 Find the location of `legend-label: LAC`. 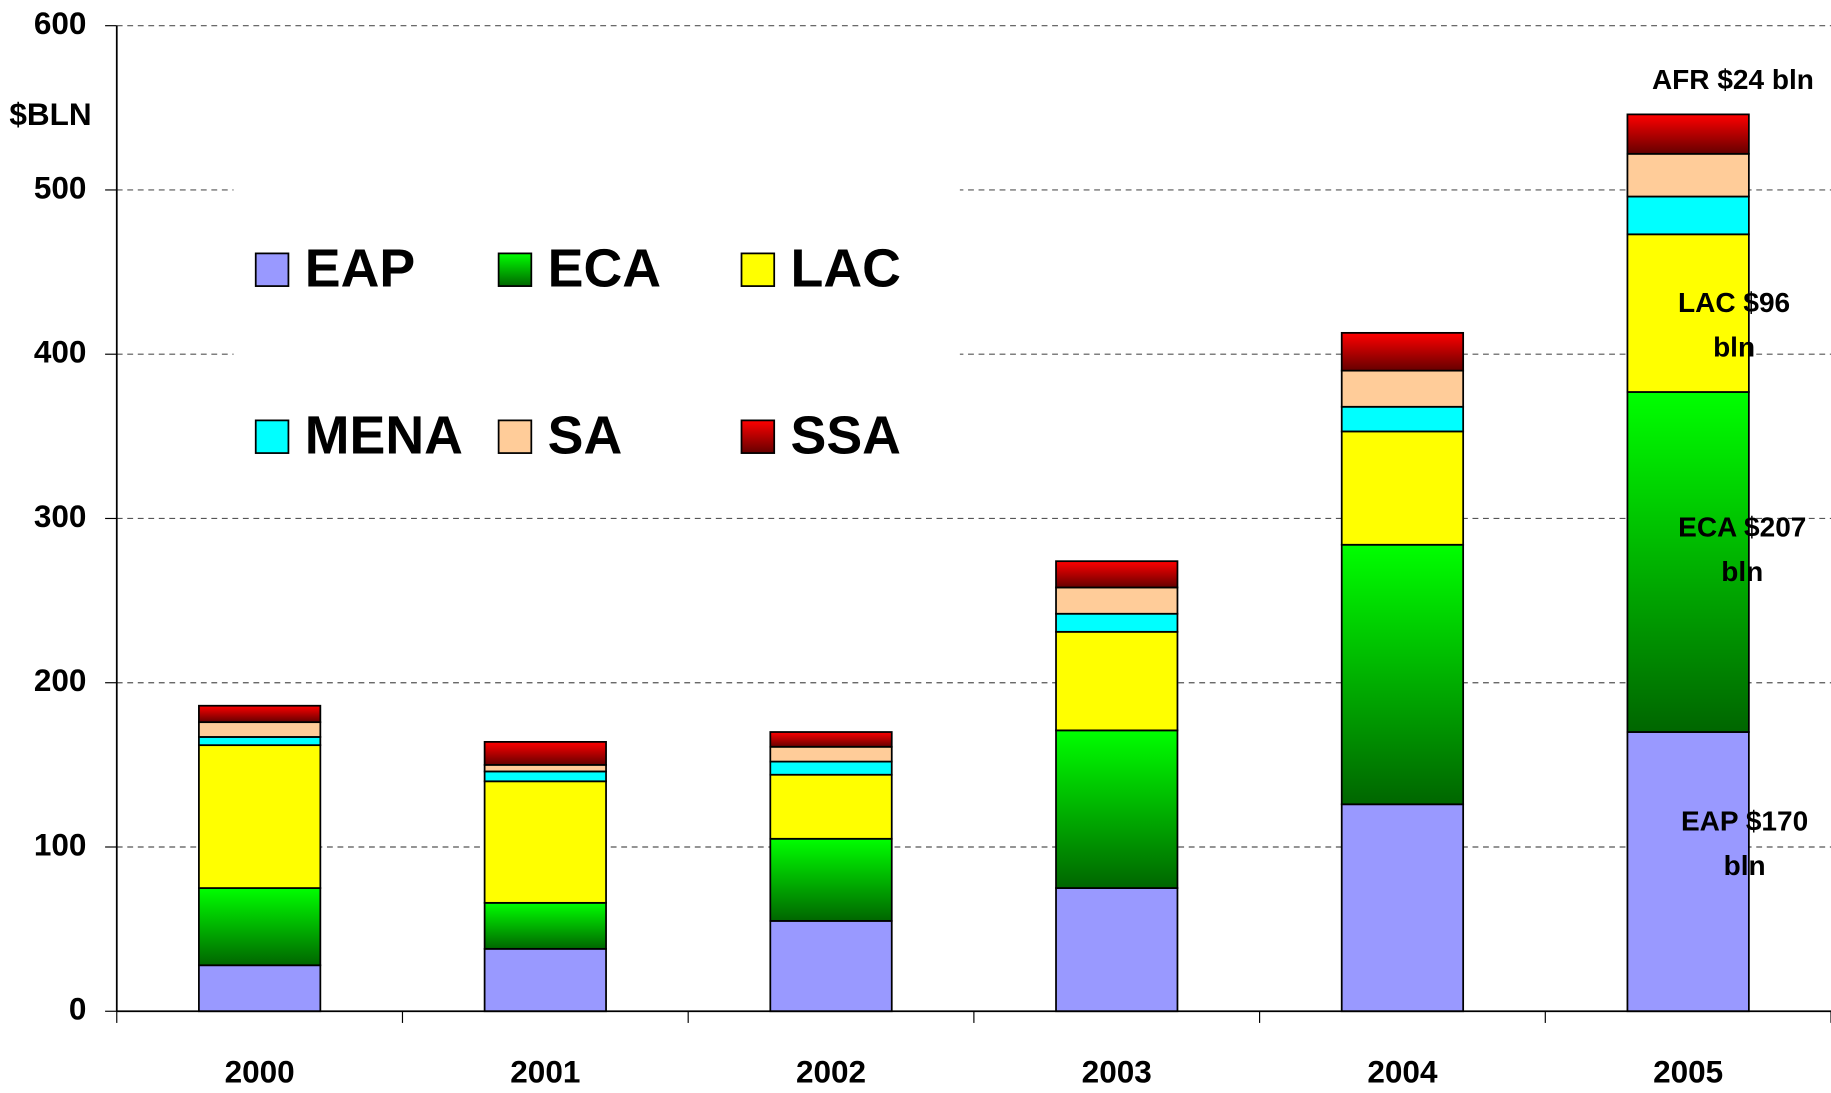

legend-label: LAC is located at coordinates (846, 268).